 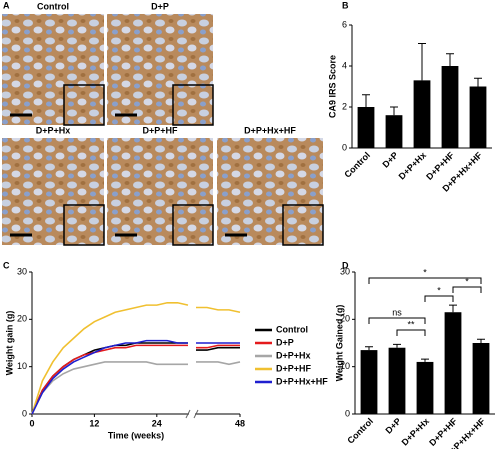 I want to click on image-label: D+P+Hx, so click(x=53, y=130).